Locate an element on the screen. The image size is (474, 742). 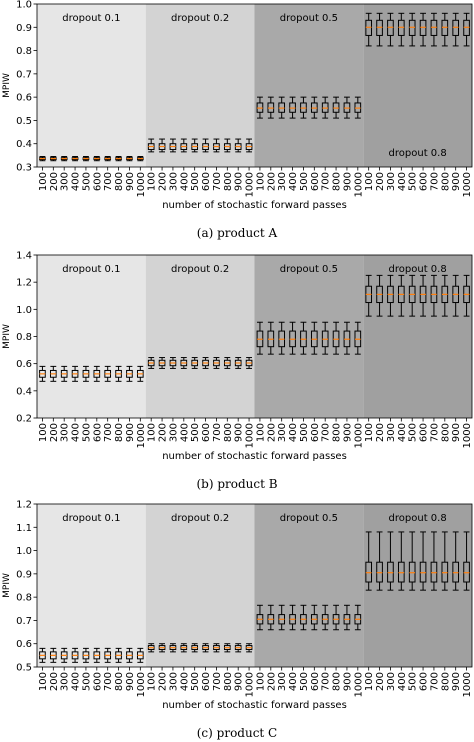
y-tick-label: 0.5 is located at coordinates (24, 668).